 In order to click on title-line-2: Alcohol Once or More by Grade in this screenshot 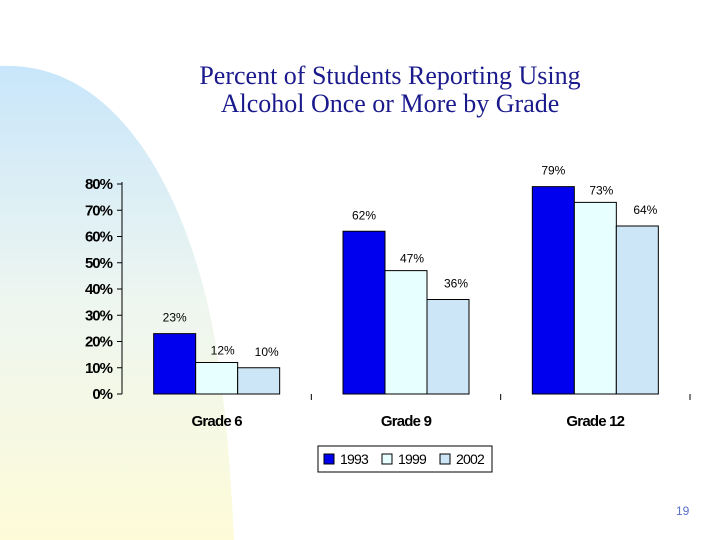, I will do `click(390, 103)`.